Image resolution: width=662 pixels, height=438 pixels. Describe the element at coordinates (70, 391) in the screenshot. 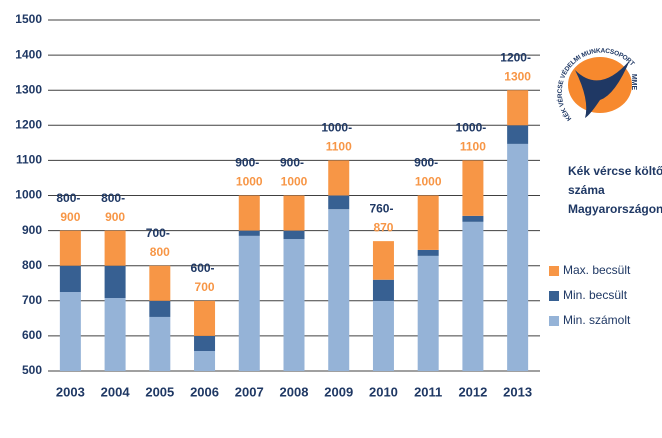

I see `x-tick-label: 2003` at that location.